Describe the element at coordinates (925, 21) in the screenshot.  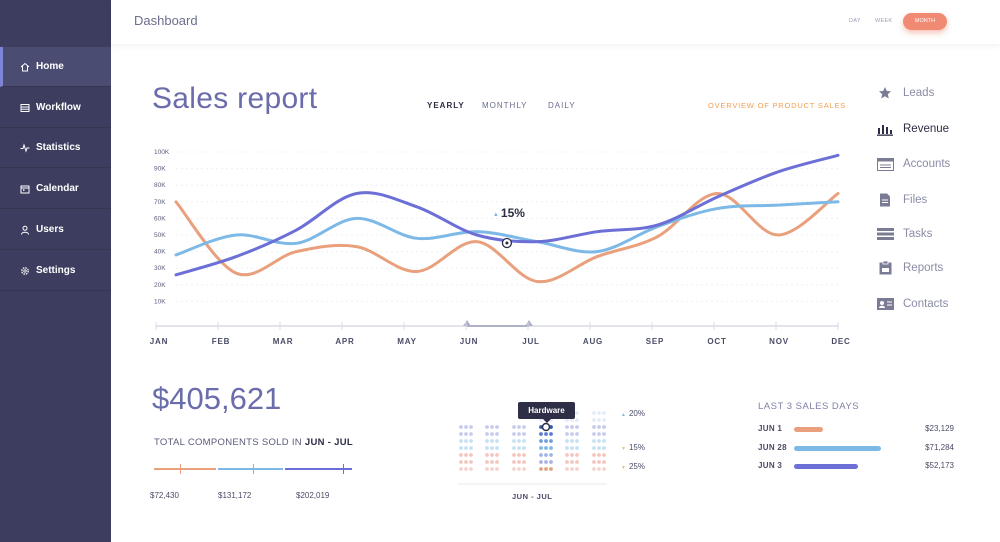
I see `range-month-button: MONTH` at that location.